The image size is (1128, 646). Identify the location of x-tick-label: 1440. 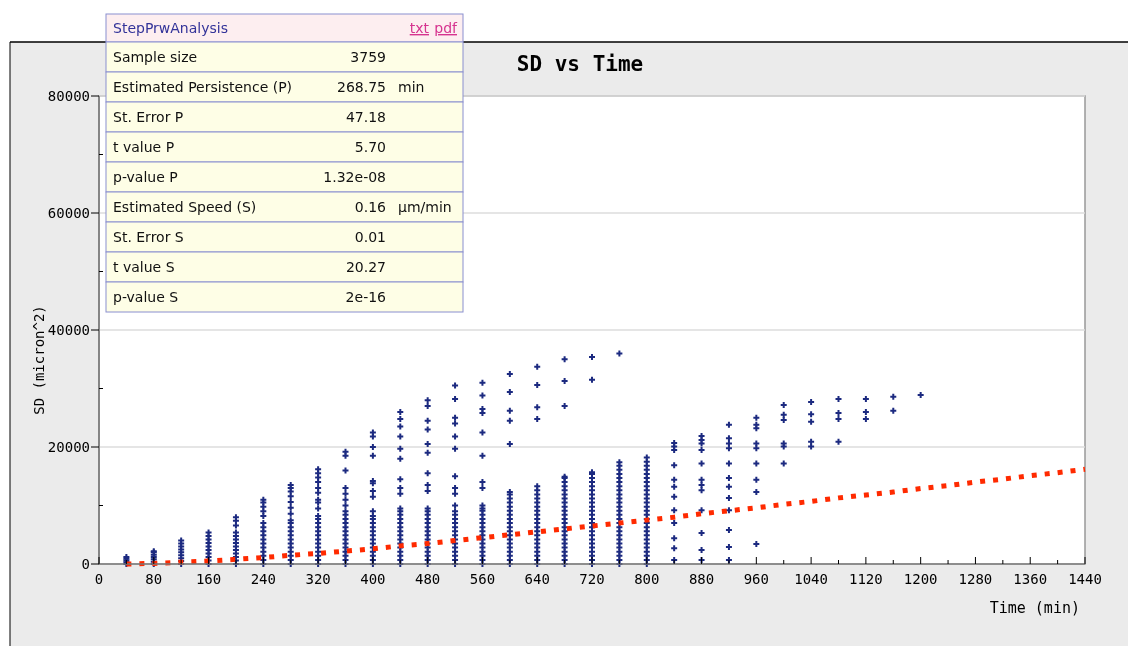
(1085, 579).